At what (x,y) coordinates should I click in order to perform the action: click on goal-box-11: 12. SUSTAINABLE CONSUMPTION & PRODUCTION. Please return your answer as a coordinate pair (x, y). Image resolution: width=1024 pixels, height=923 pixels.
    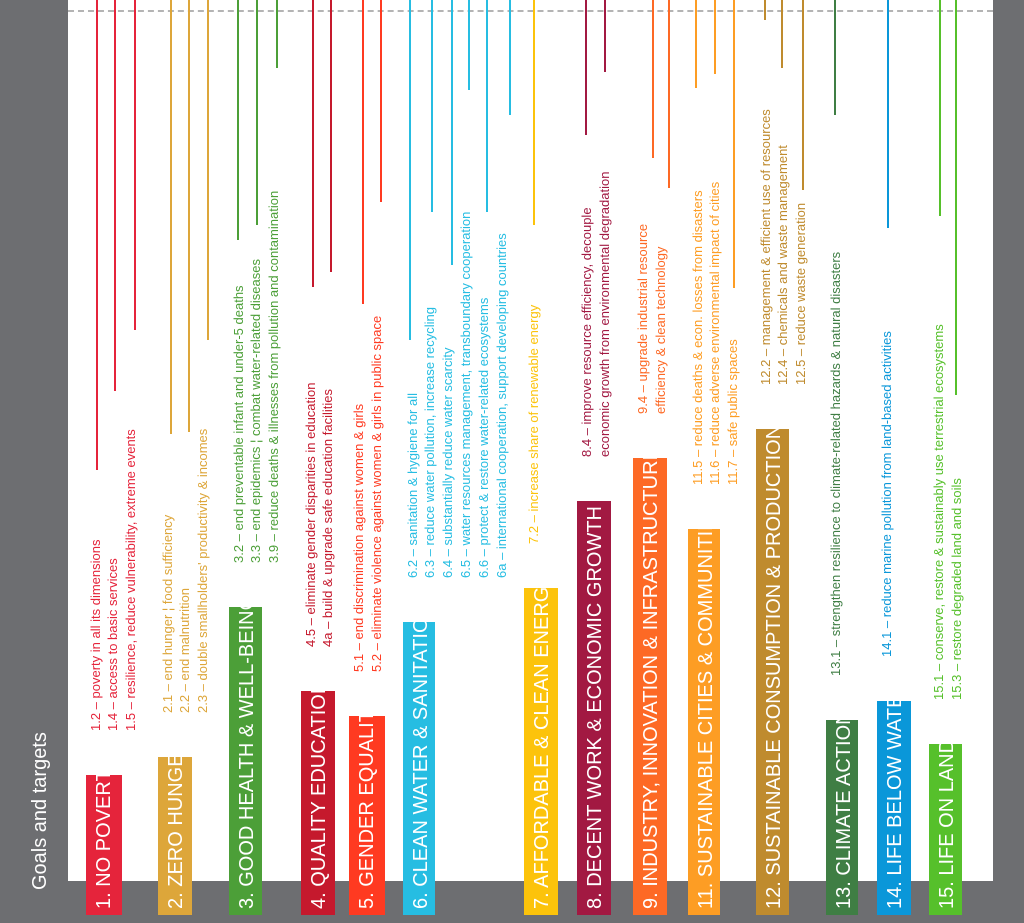
    Looking at the image, I should click on (772, 672).